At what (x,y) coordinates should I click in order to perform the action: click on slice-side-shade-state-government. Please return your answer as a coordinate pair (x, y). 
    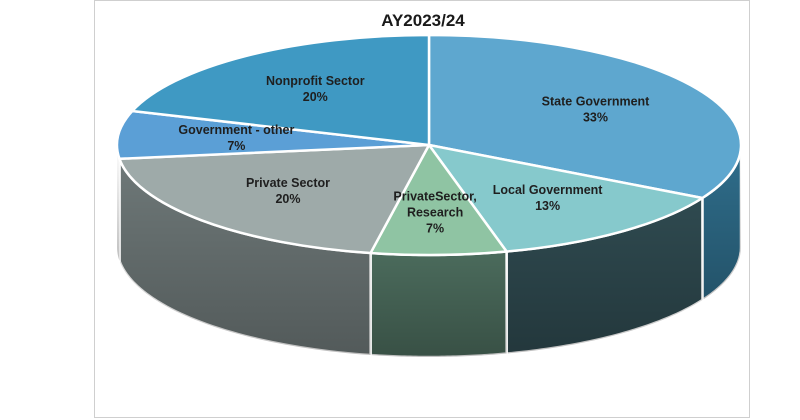
    Looking at the image, I should click on (721, 222).